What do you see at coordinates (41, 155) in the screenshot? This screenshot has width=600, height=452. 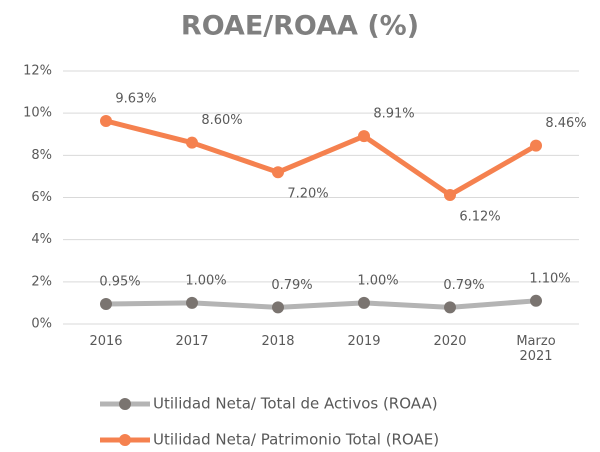 I see `y-tick-label: 8%` at bounding box center [41, 155].